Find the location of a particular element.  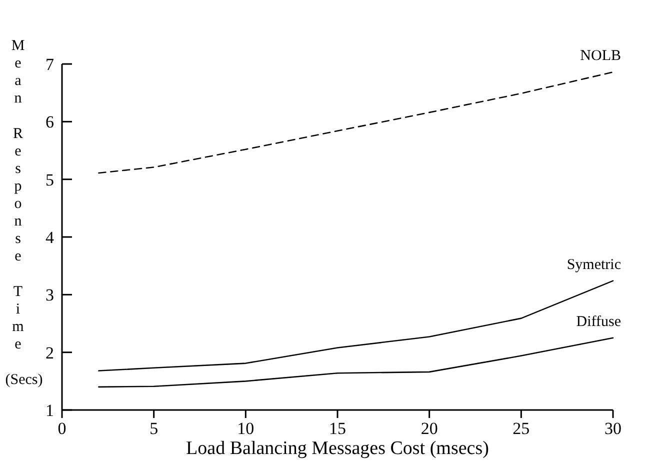

x-tick-label: 10 is located at coordinates (245, 428).